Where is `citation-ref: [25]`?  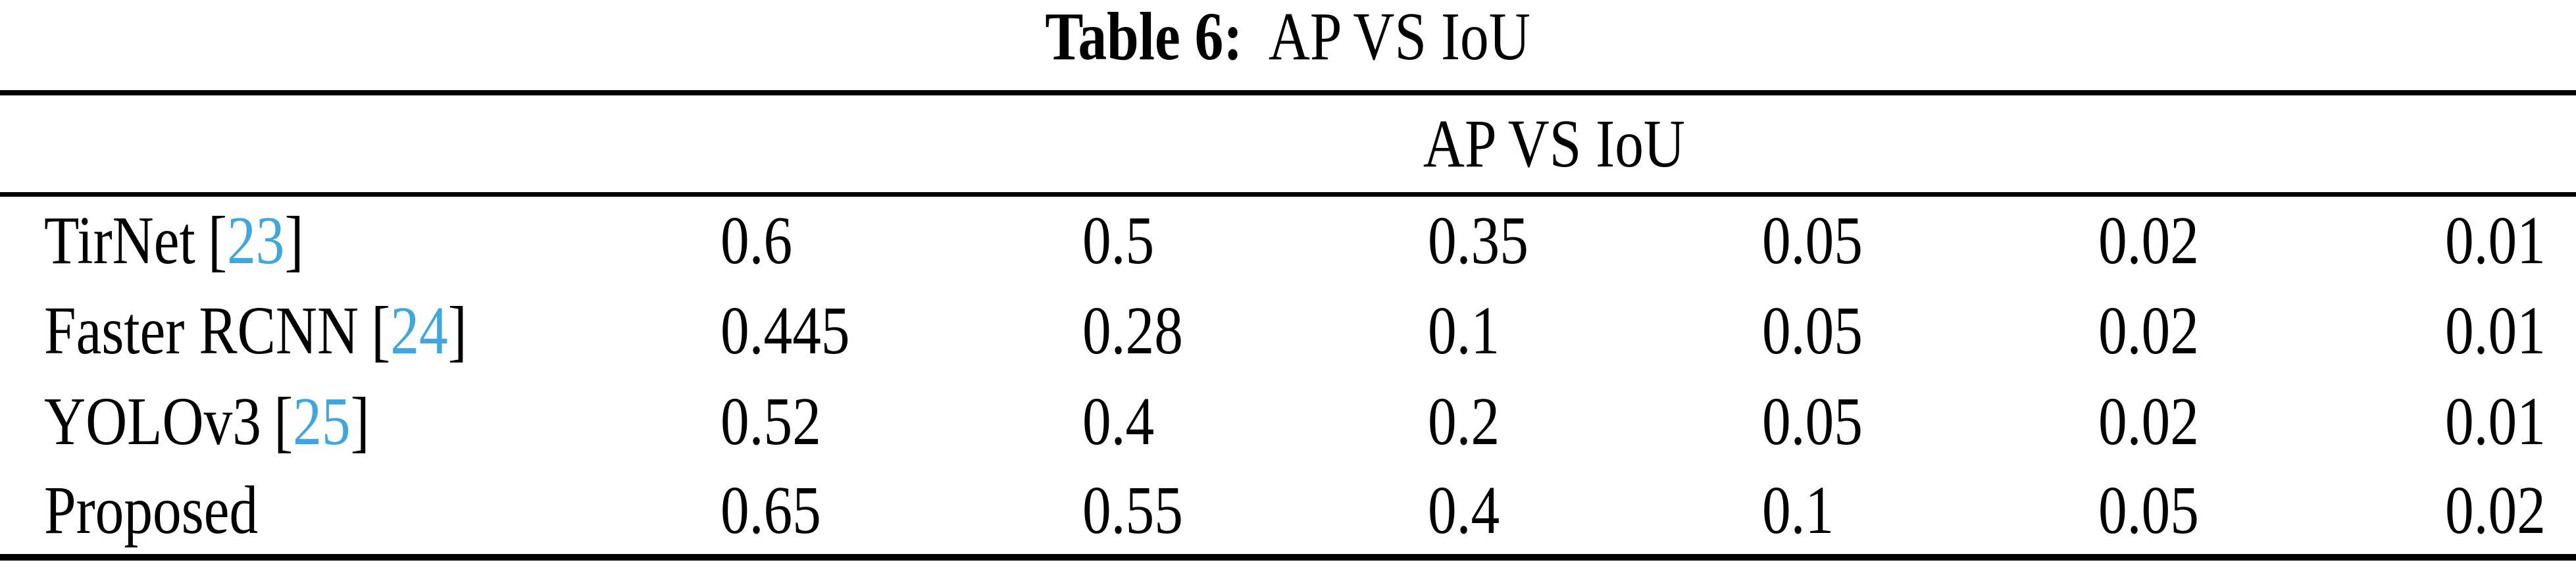 citation-ref: [25] is located at coordinates (322, 421).